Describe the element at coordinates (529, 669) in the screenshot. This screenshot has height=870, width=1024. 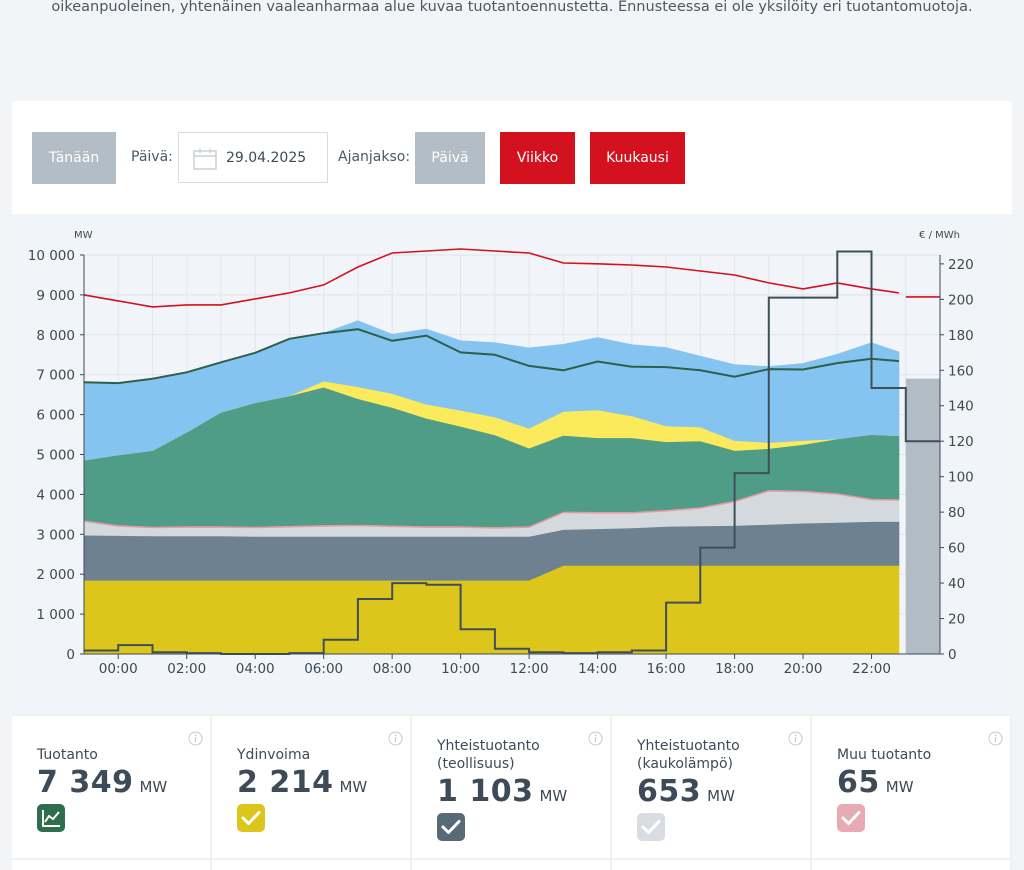
I see `x-tick-label: 12:00` at that location.